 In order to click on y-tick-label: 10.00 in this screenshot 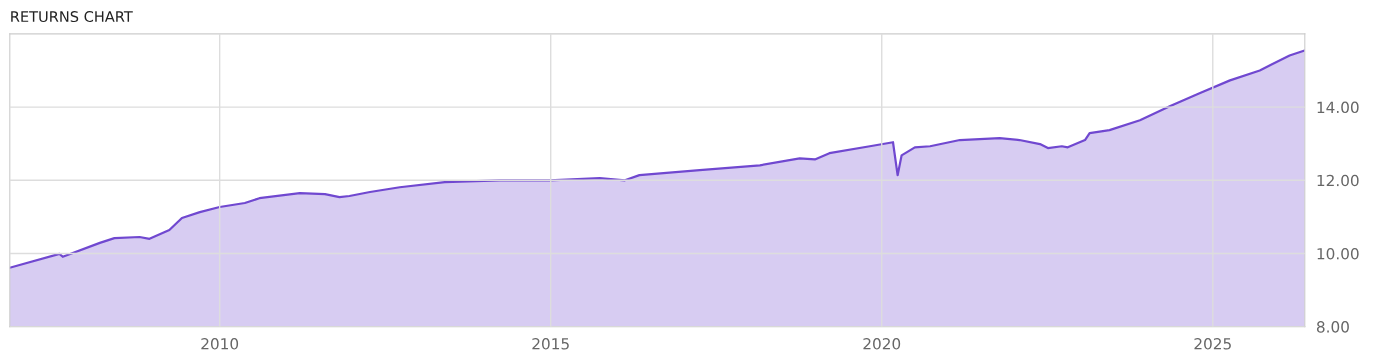, I will do `click(1338, 253)`.